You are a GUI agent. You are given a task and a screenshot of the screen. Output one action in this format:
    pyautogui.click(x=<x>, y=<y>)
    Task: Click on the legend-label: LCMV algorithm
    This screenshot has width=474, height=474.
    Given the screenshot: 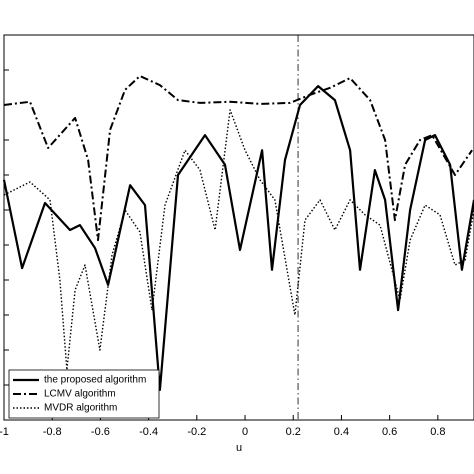 What is the action you would take?
    pyautogui.click(x=80, y=394)
    